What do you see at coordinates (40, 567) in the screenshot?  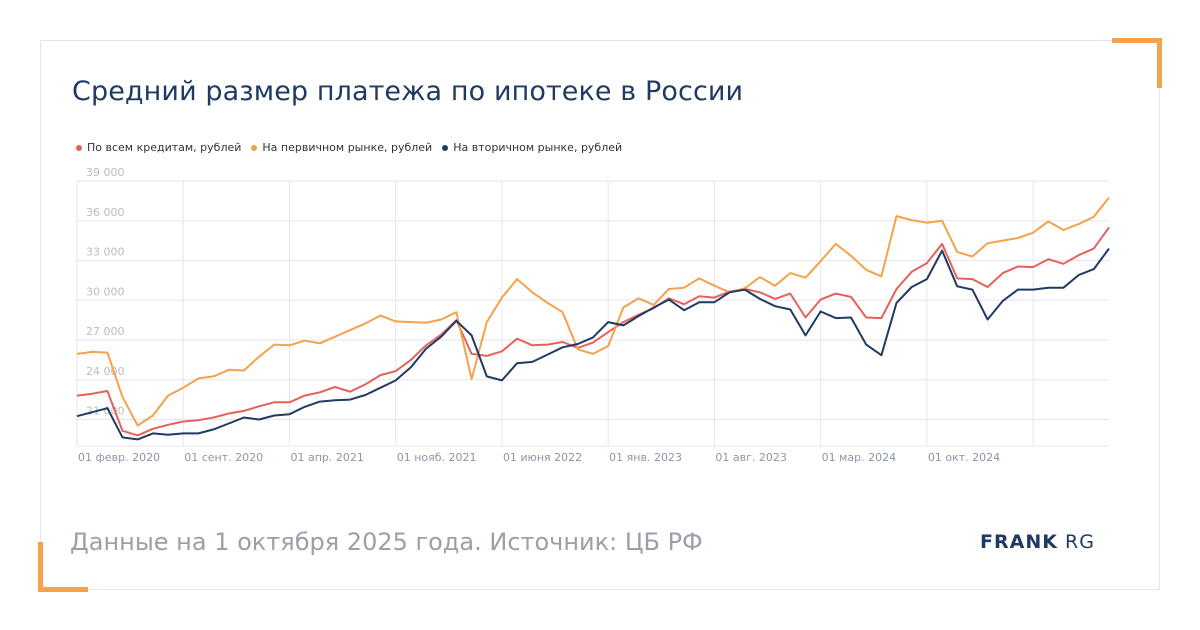 I see `corner-accent-bottom-vertical` at bounding box center [40, 567].